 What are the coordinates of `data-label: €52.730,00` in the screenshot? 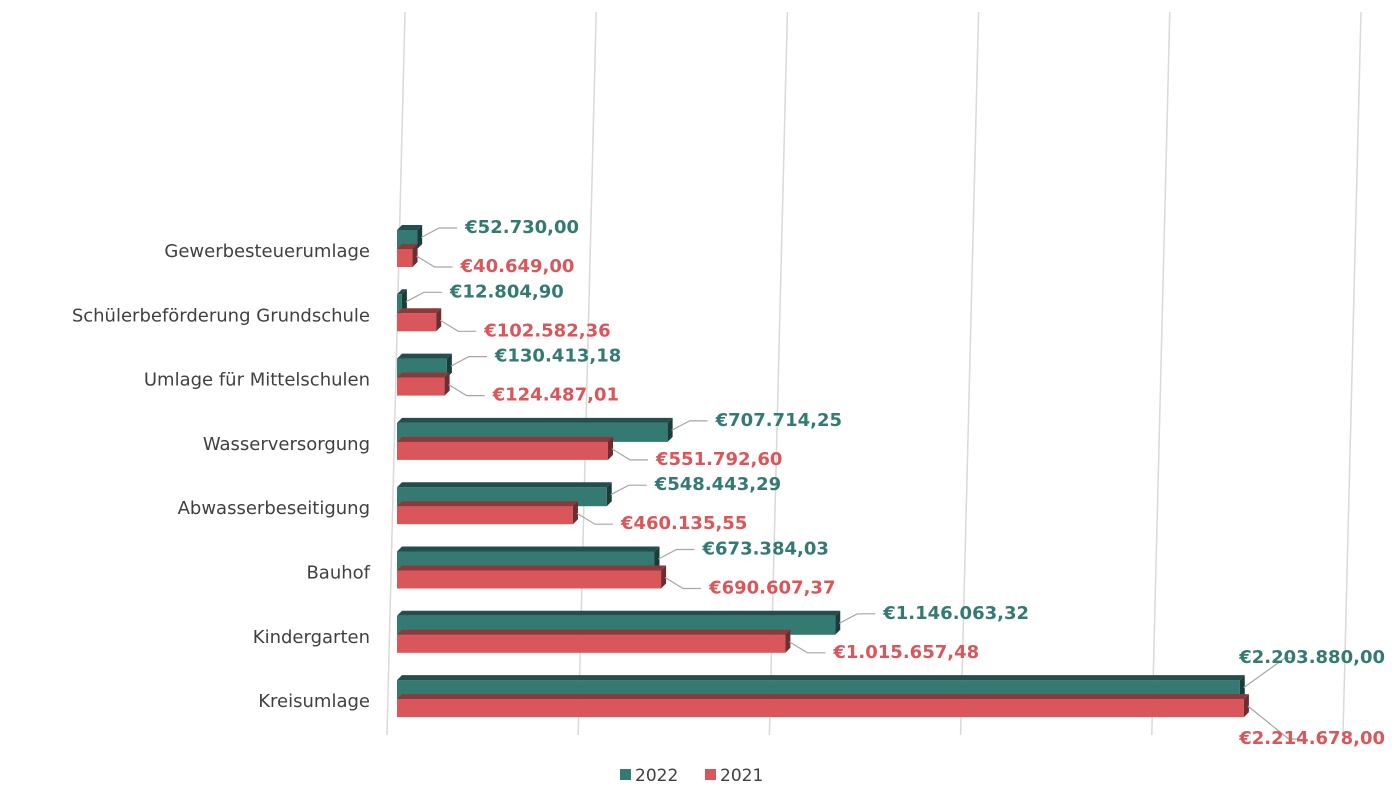 It's located at (521, 227).